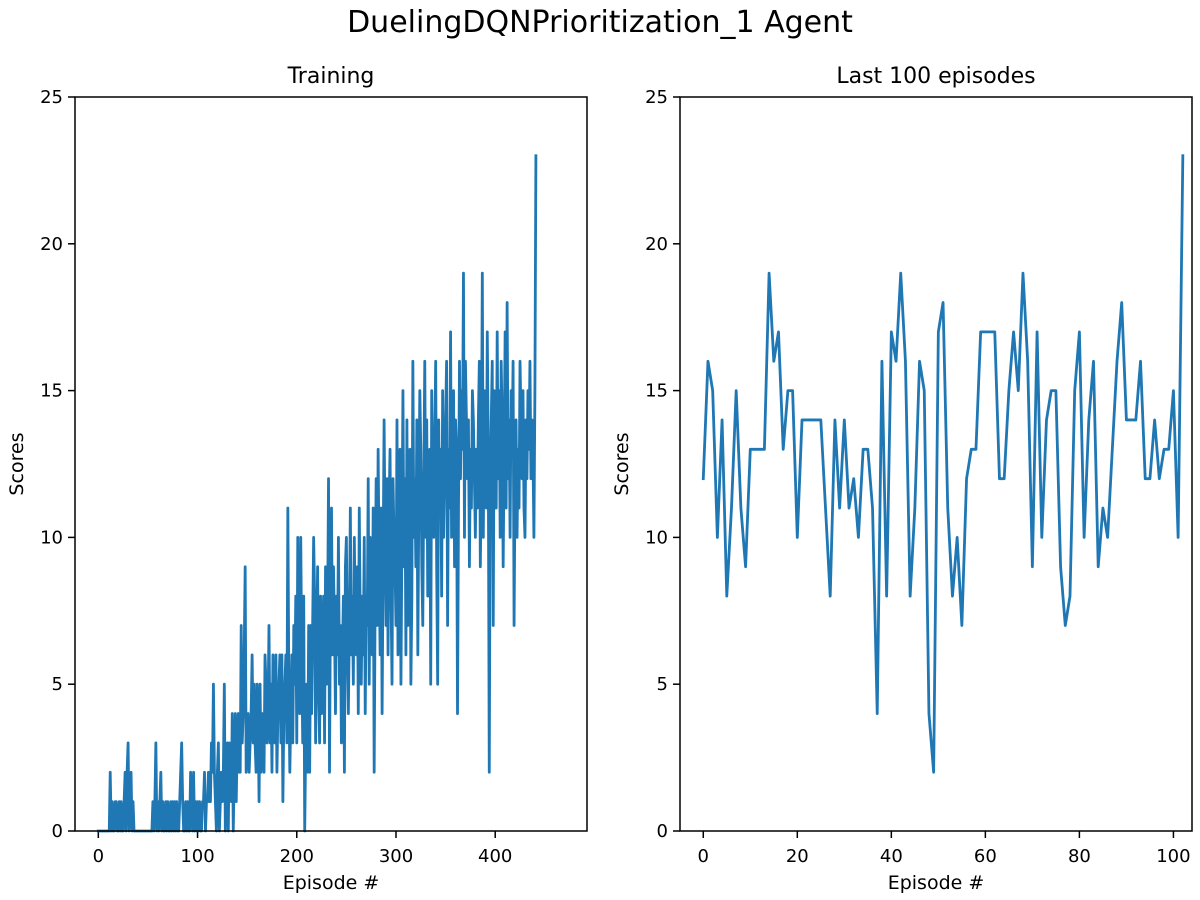  What do you see at coordinates (600, 22) in the screenshot?
I see `figure-title: DuelingDQNPrioritization_1 Agent` at bounding box center [600, 22].